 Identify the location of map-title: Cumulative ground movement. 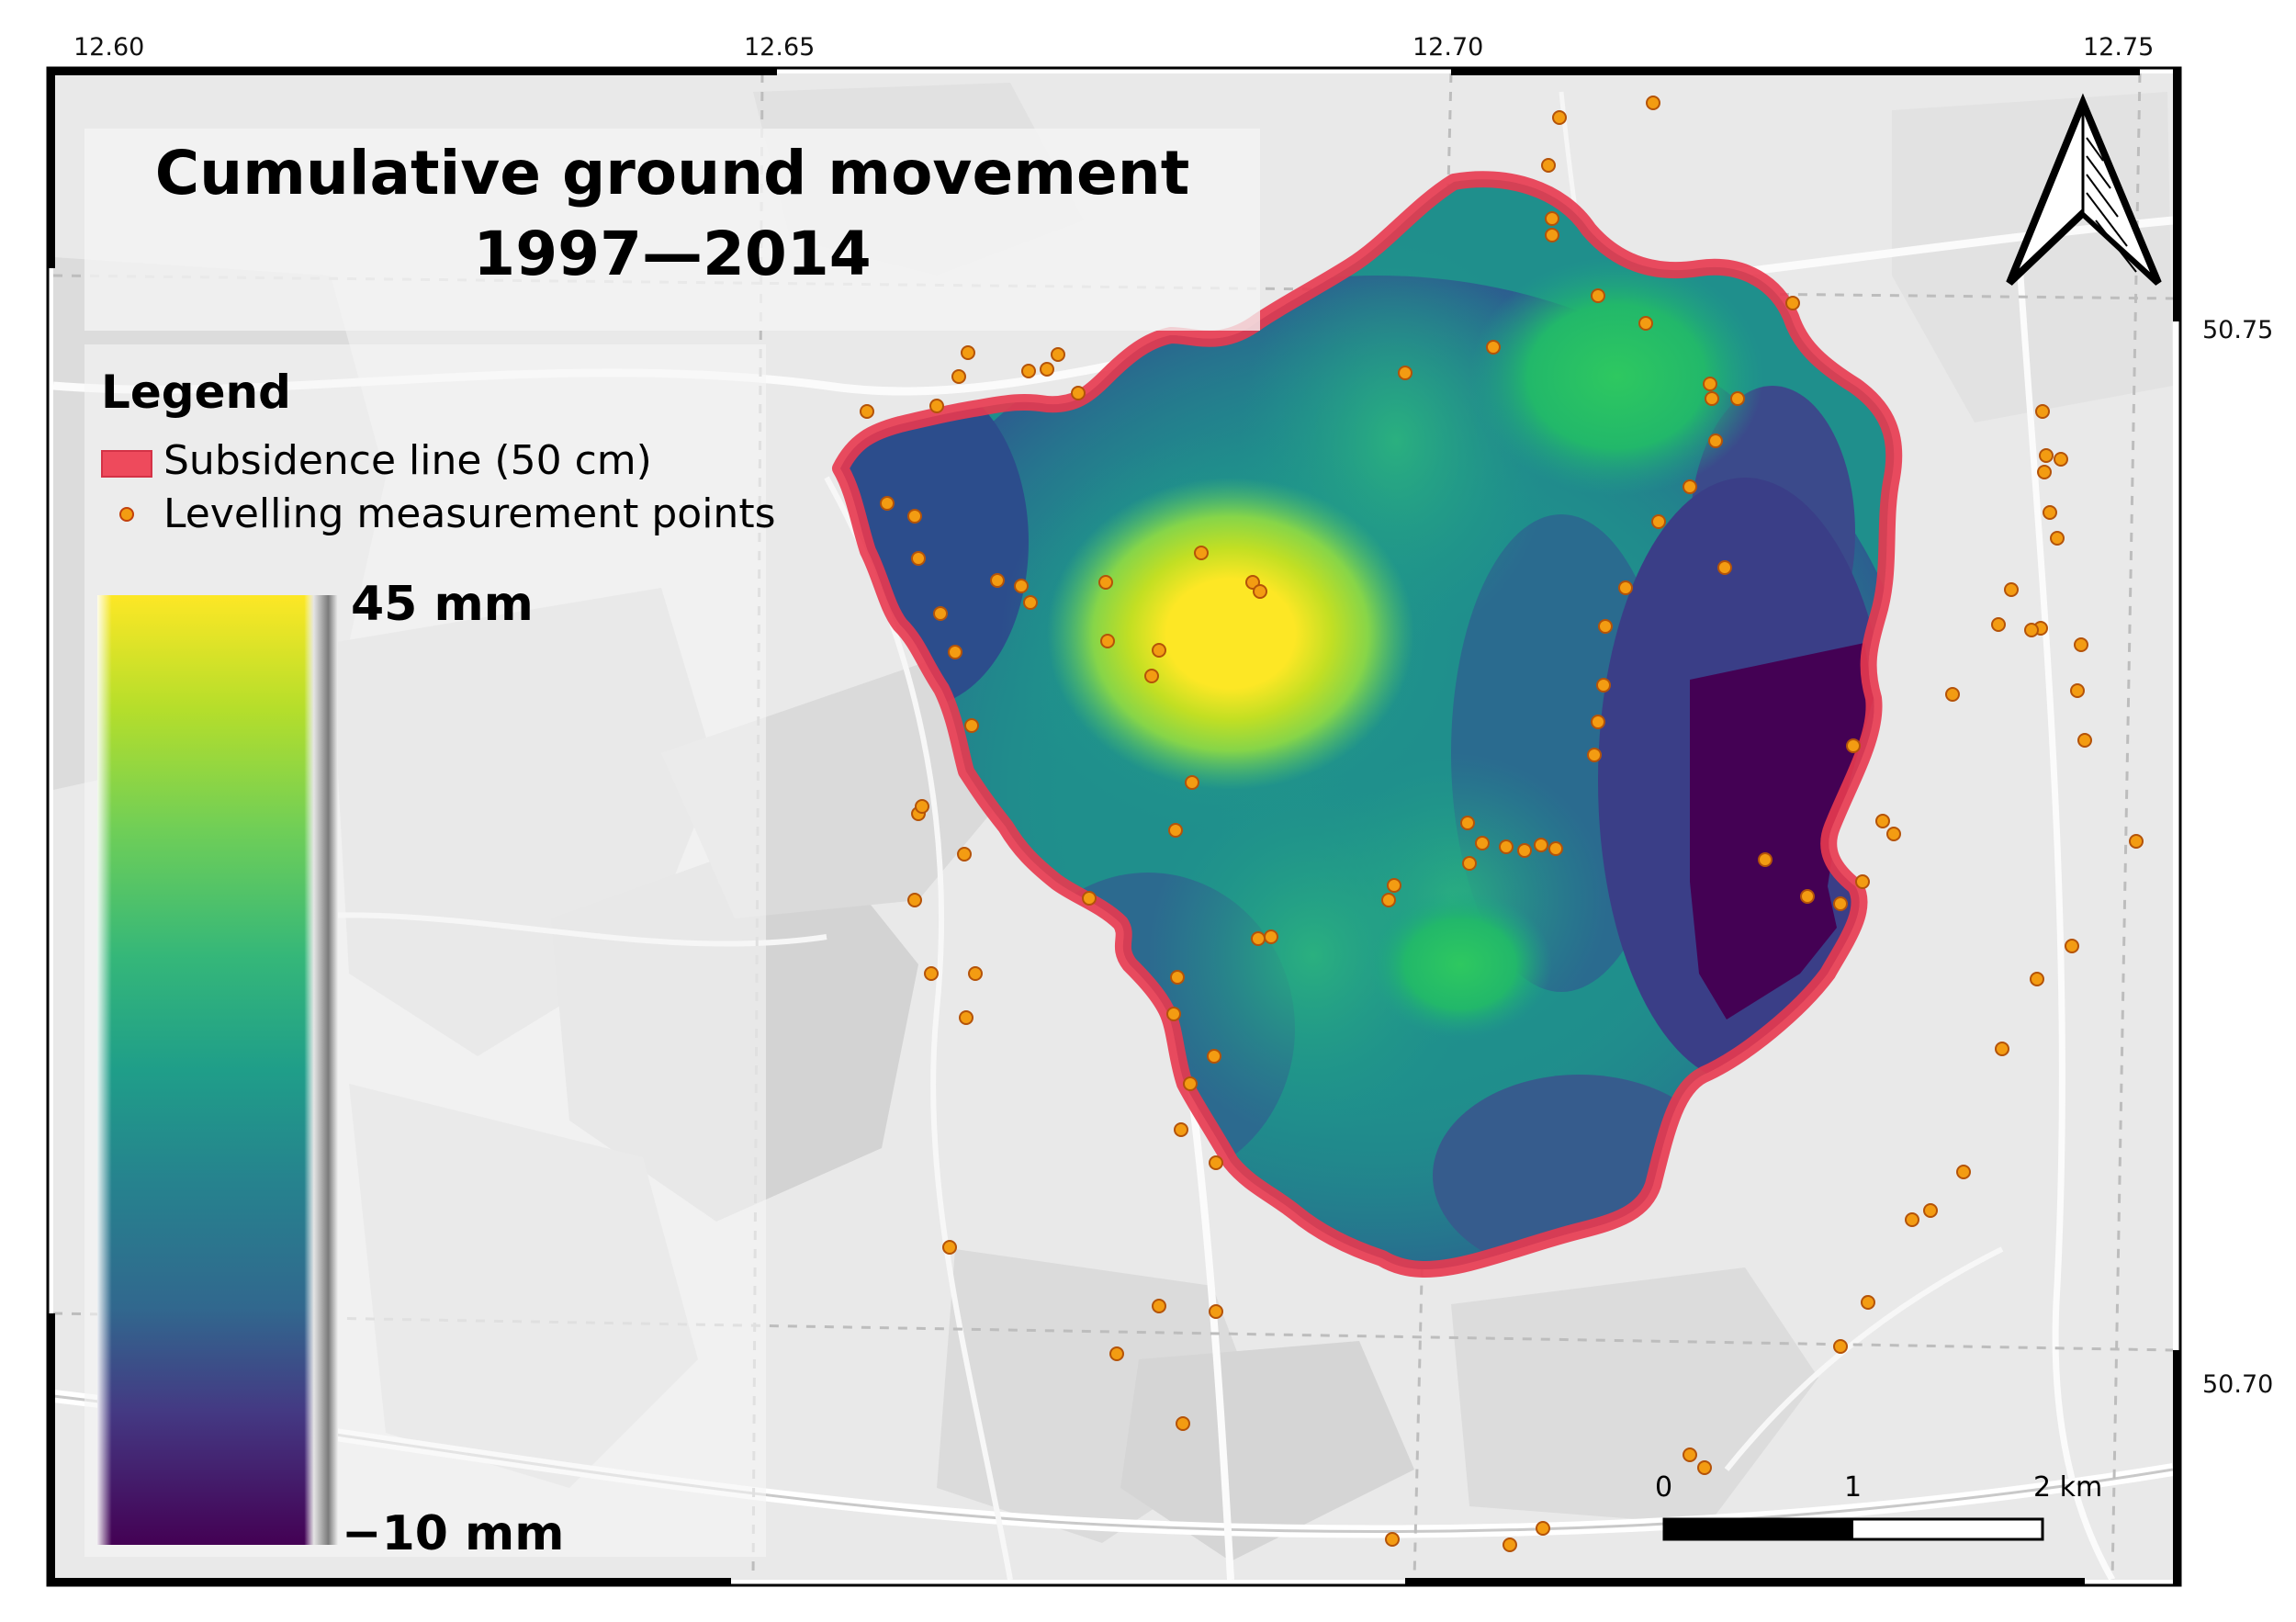
(672, 173).